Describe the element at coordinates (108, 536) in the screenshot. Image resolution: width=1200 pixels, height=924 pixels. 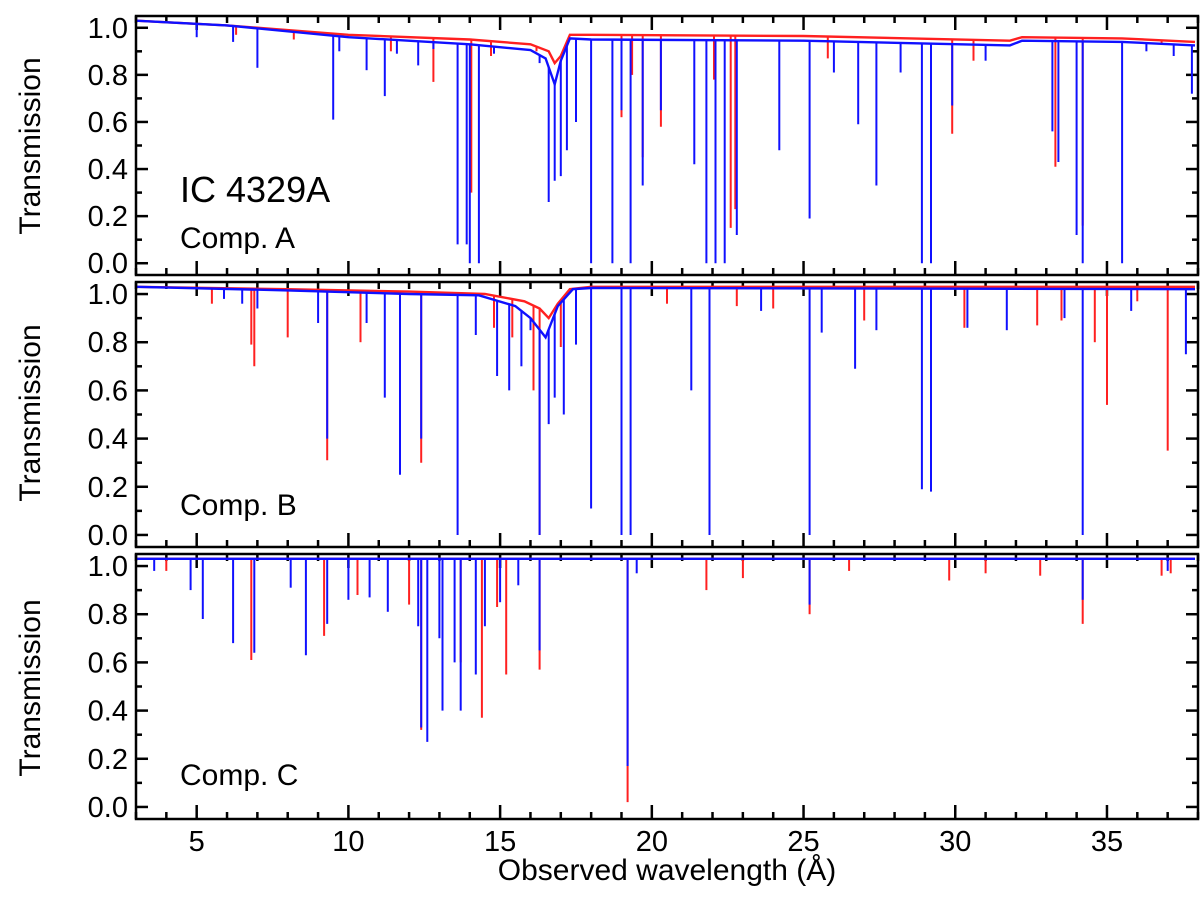
I see `panel-1-ytick-label-0: 0.0` at that location.